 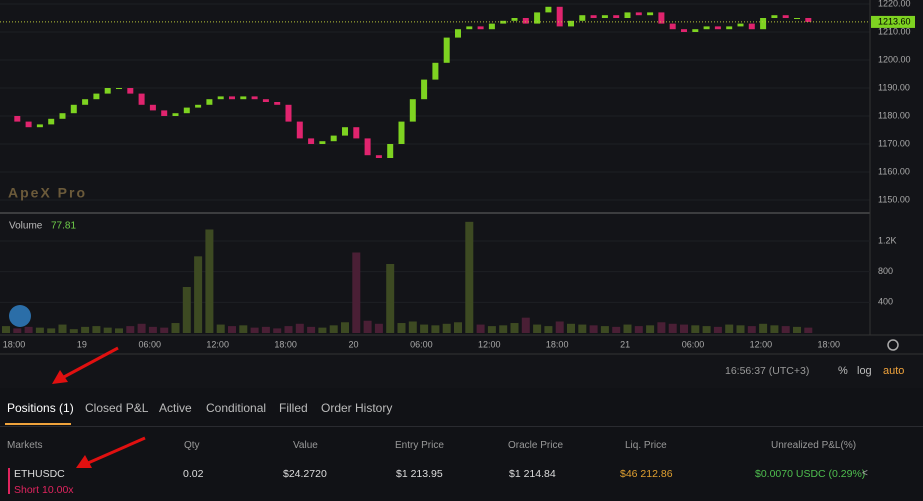 What do you see at coordinates (646, 474) in the screenshot?
I see `liq-price: $46 212.86` at bounding box center [646, 474].